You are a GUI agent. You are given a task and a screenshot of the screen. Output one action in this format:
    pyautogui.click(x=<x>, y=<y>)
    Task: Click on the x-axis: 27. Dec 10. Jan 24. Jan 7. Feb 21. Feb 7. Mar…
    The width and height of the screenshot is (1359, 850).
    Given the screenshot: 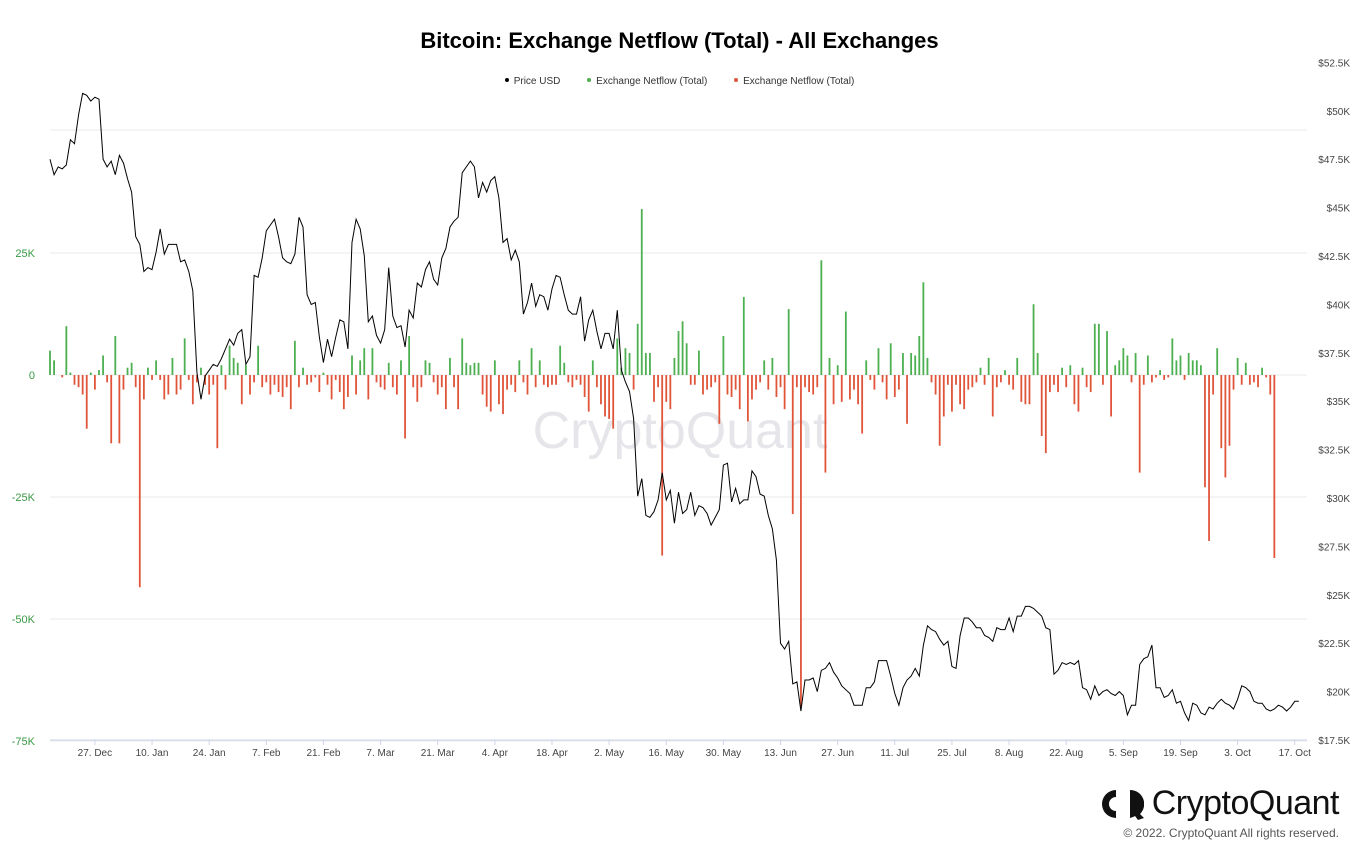 What is the action you would take?
    pyautogui.click(x=680, y=749)
    